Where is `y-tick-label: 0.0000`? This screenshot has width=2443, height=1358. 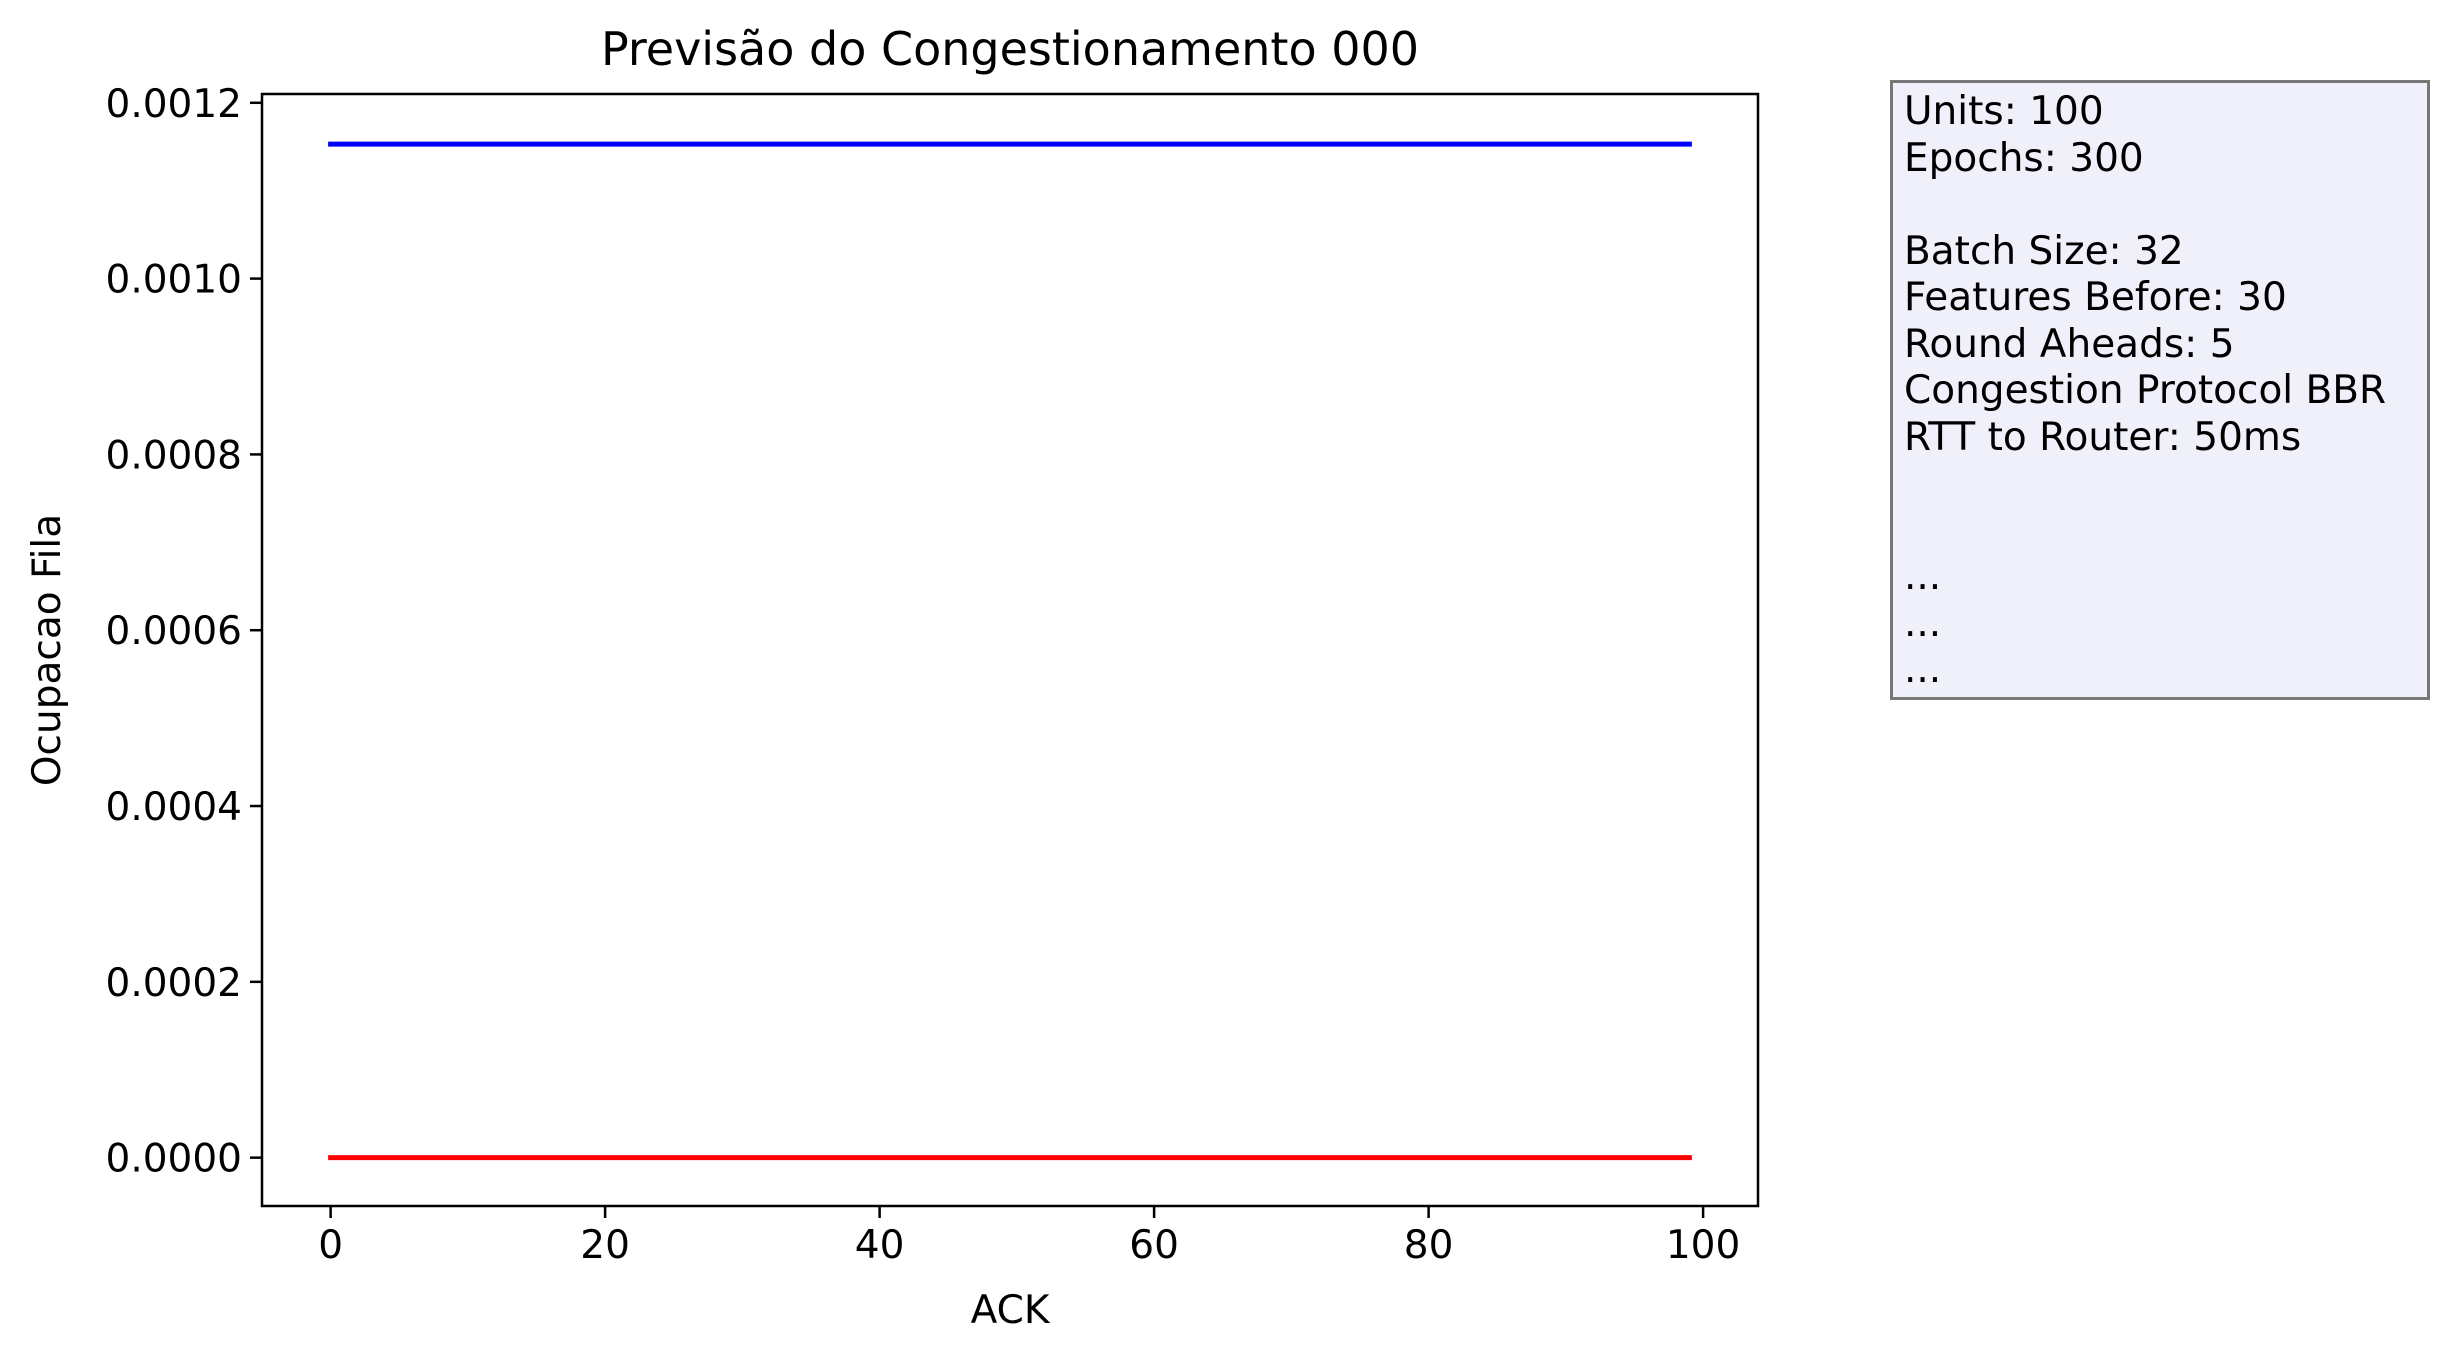 y-tick-label: 0.0000 is located at coordinates (174, 1159).